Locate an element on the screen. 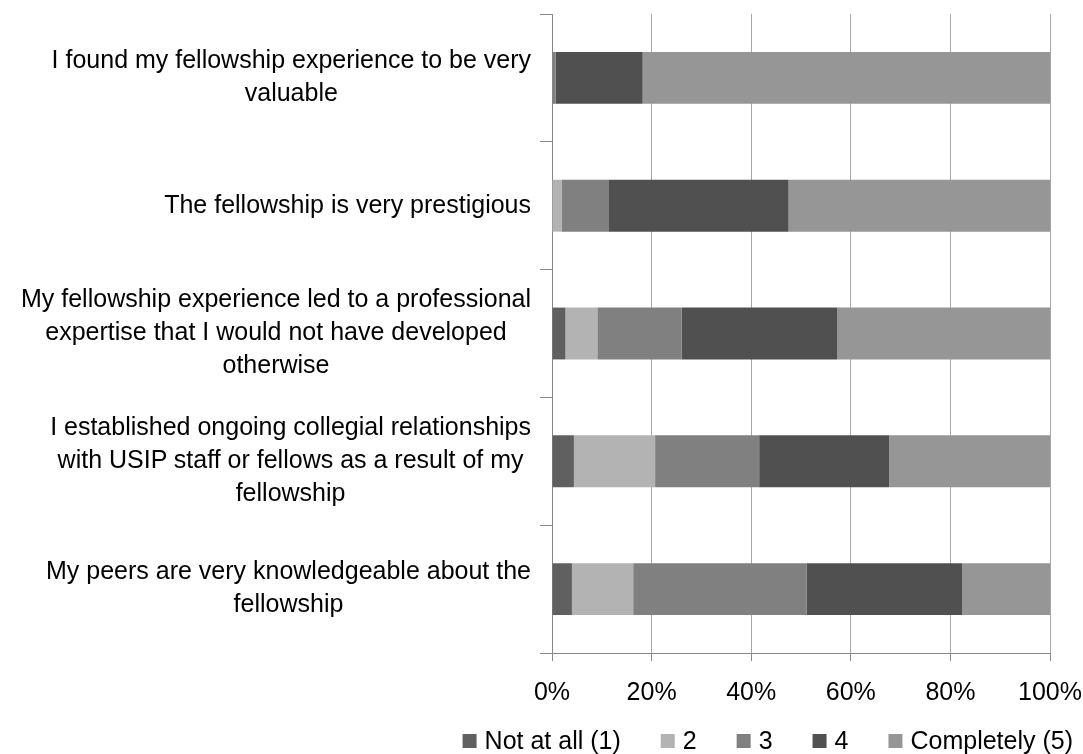 This screenshot has height=754, width=1083. y-tick-label: I established ongoing collegial relationships with USIP staff or fellows as a result of my fellowship is located at coordinates (290, 459).